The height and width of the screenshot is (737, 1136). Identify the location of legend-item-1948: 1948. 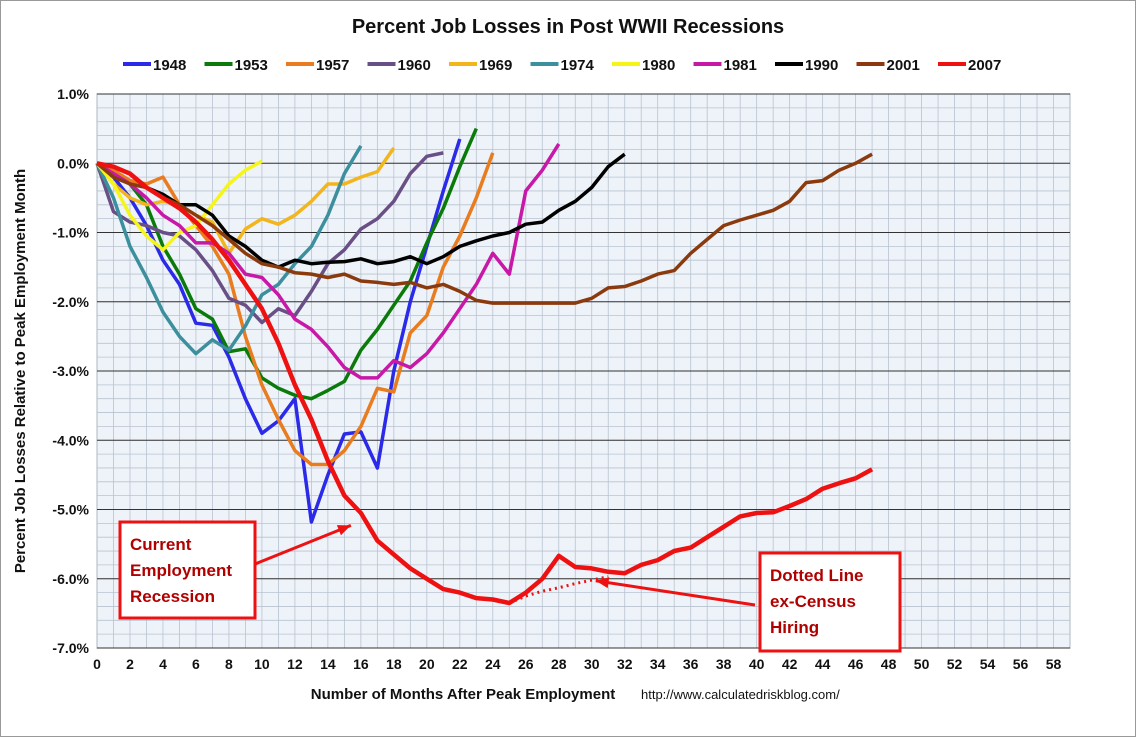
(154, 65).